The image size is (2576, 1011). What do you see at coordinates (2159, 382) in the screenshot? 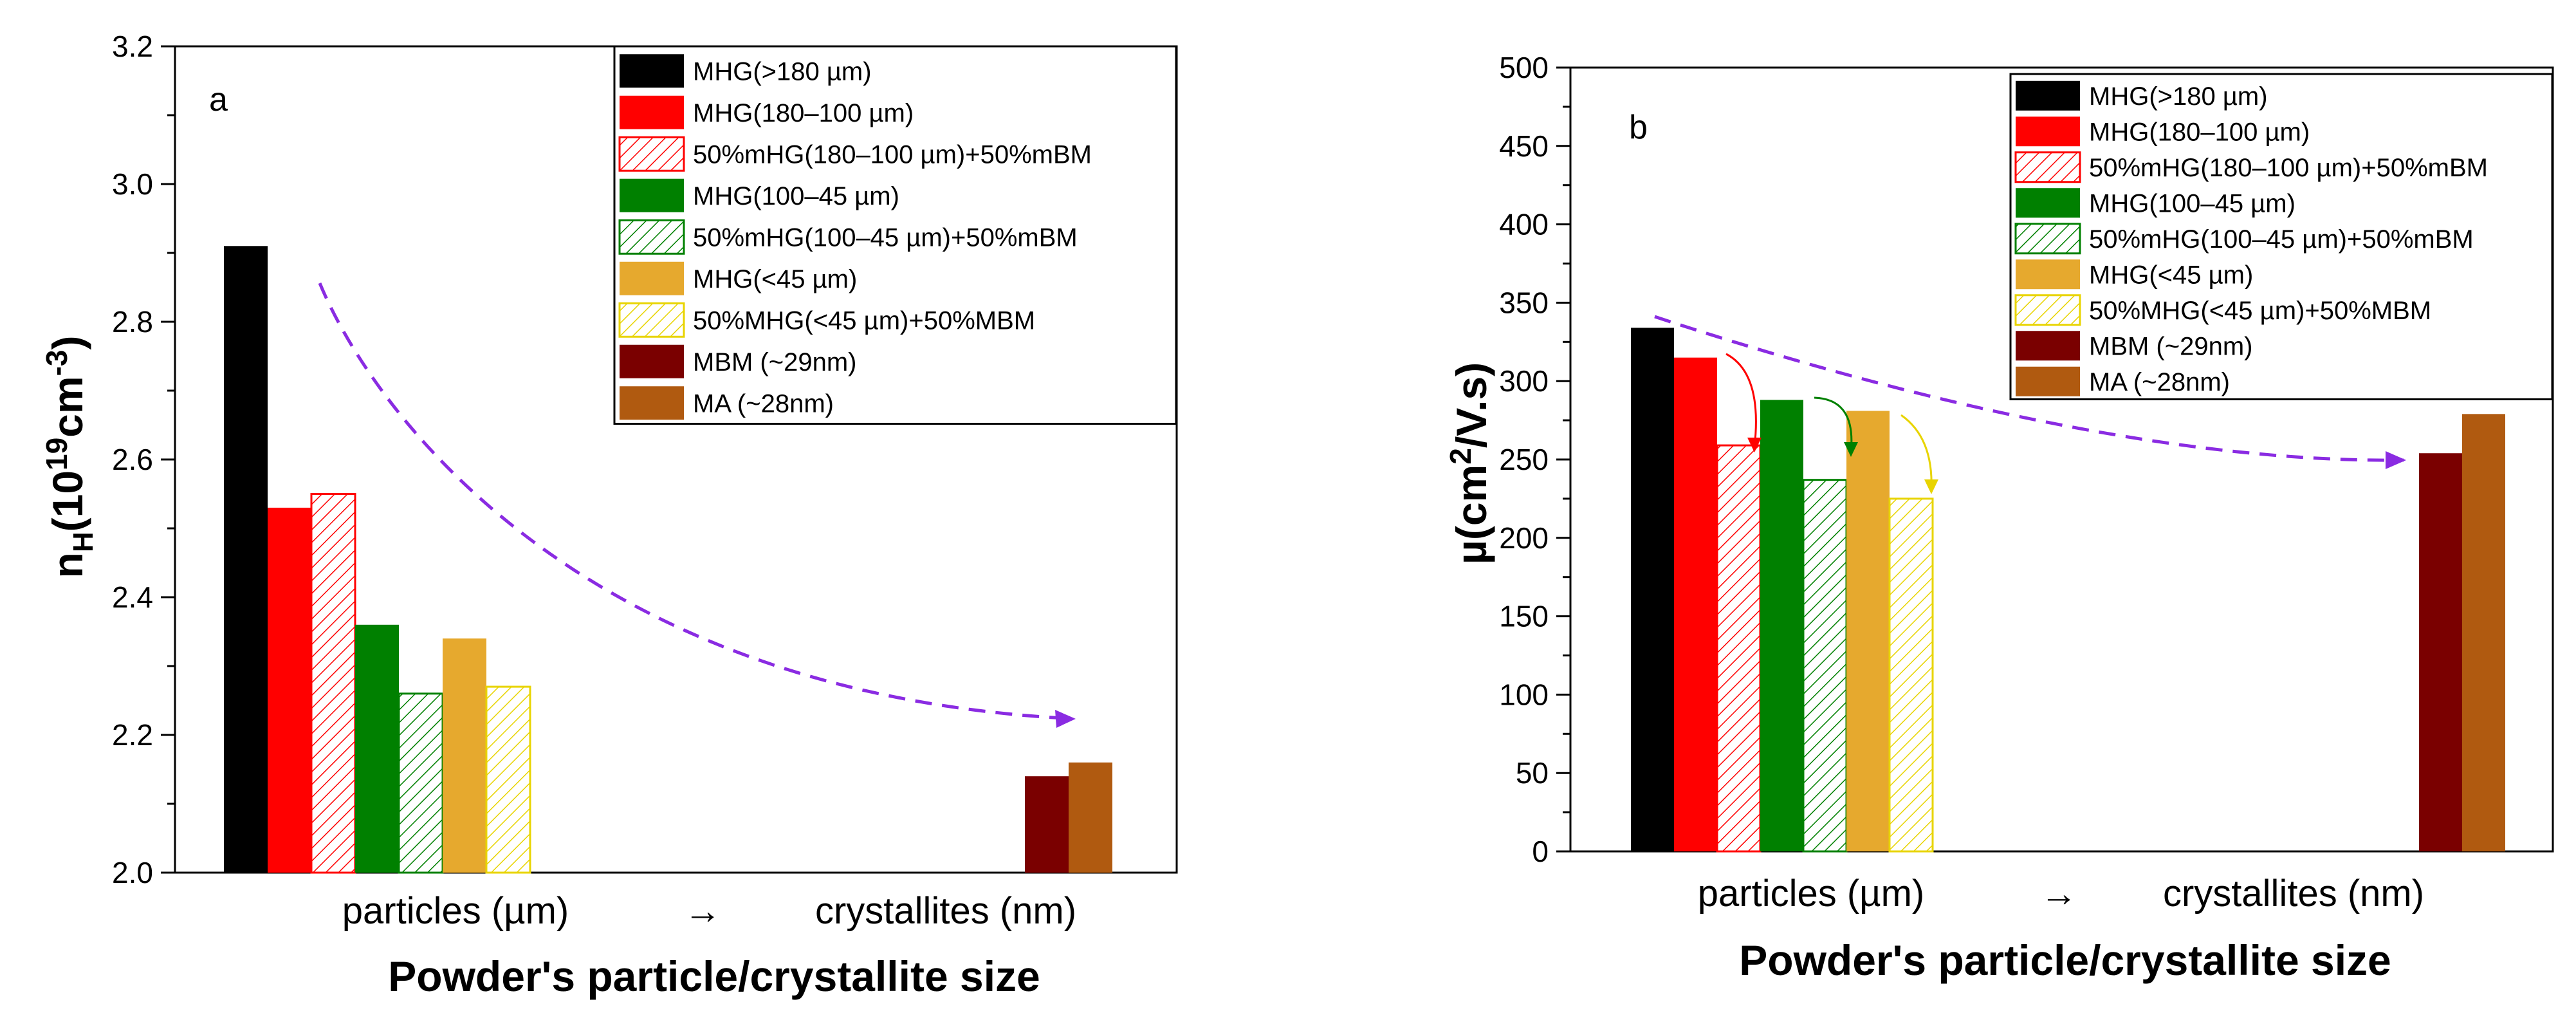
I see `panel-b-legend-label: MA (~28nm)` at bounding box center [2159, 382].